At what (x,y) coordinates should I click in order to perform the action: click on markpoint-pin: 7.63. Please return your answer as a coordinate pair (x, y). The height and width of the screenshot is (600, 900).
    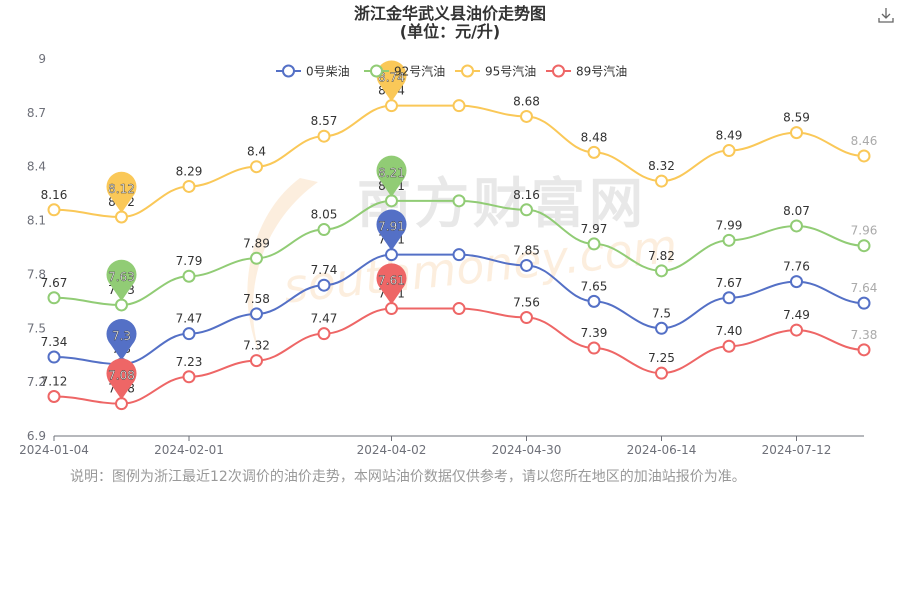
    Looking at the image, I should click on (121, 280).